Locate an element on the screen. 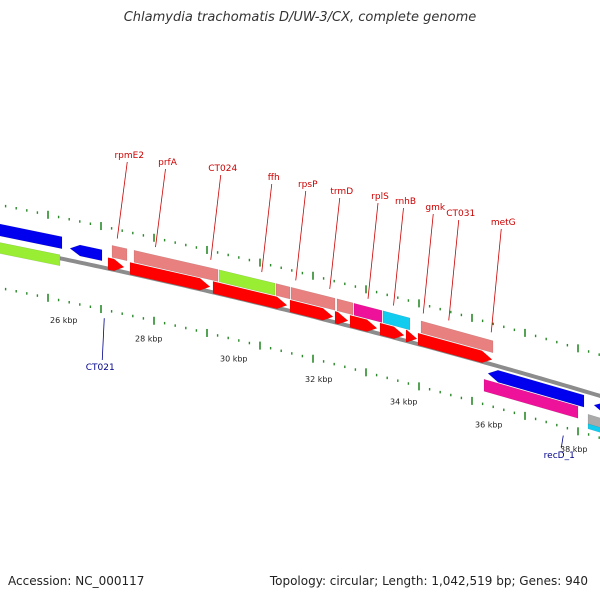  gene-label-top: metG is located at coordinates (503, 223).